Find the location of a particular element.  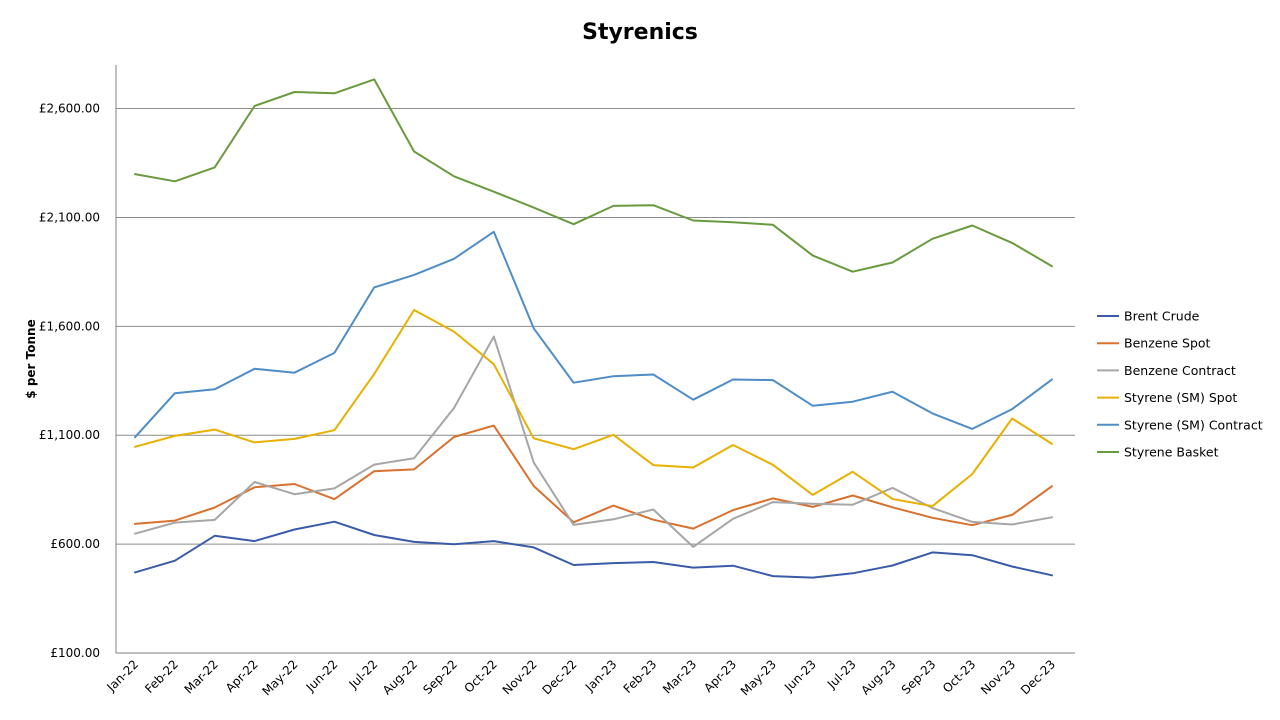

x-tick-label: Aug-23 is located at coordinates (878, 677).